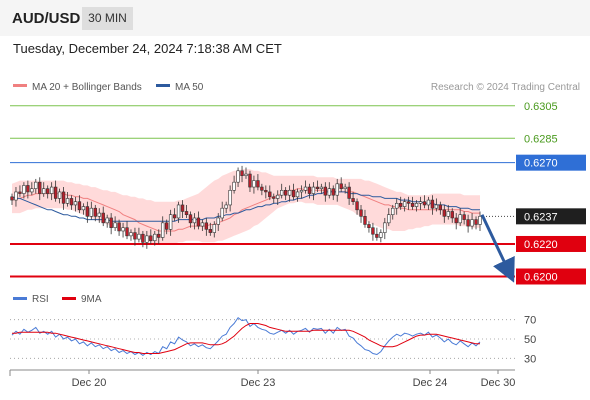  Describe the element at coordinates (258, 383) in the screenshot. I see `x-tick-label: Dec 23` at that location.